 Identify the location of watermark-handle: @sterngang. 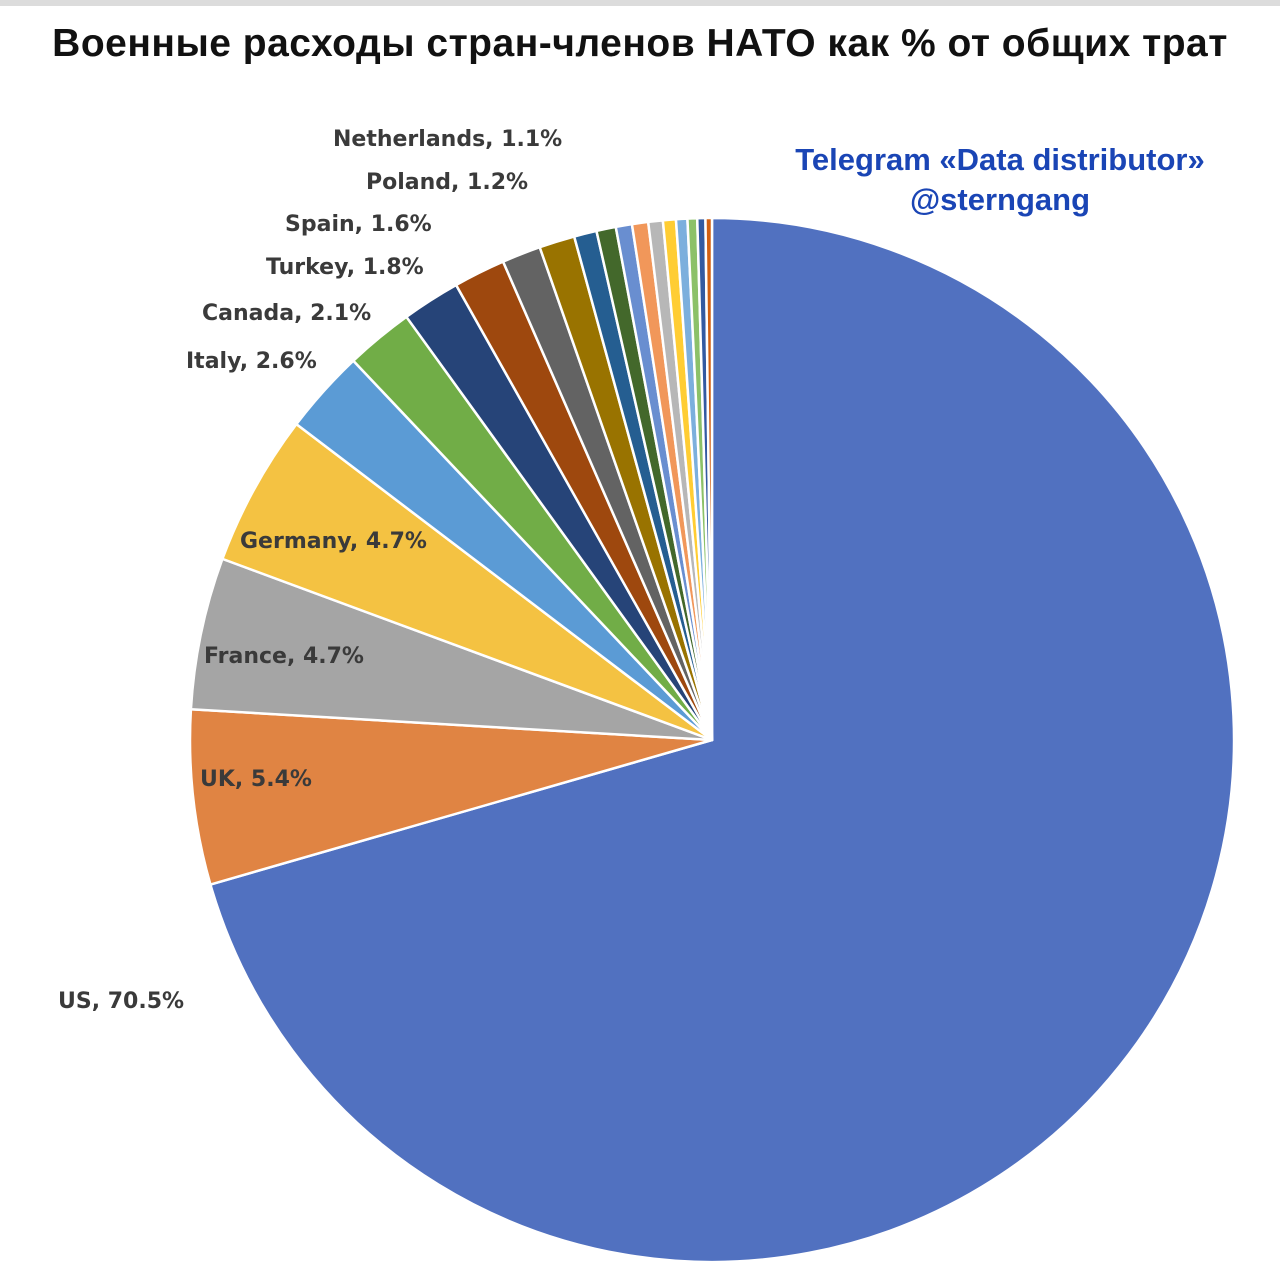
(1000, 199).